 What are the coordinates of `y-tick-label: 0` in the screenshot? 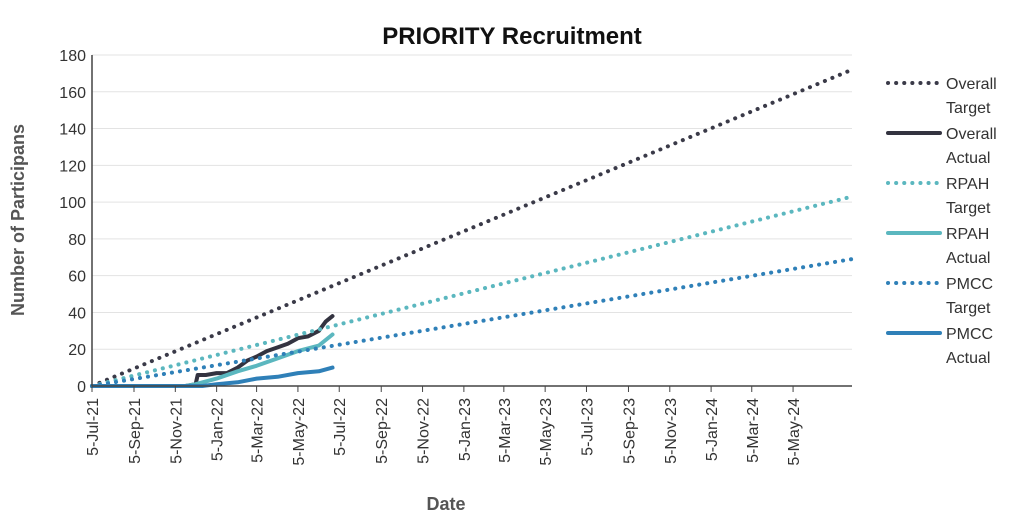 It's located at (81, 387).